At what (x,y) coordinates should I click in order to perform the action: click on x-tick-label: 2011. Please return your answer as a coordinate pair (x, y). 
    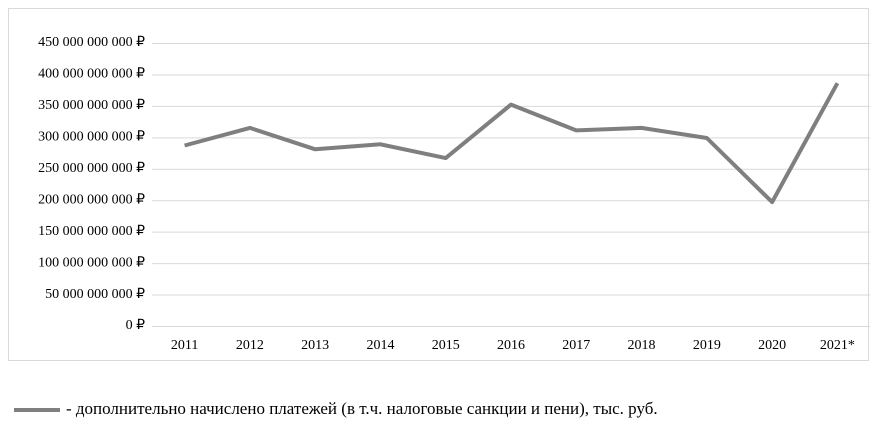
    Looking at the image, I should click on (184, 345).